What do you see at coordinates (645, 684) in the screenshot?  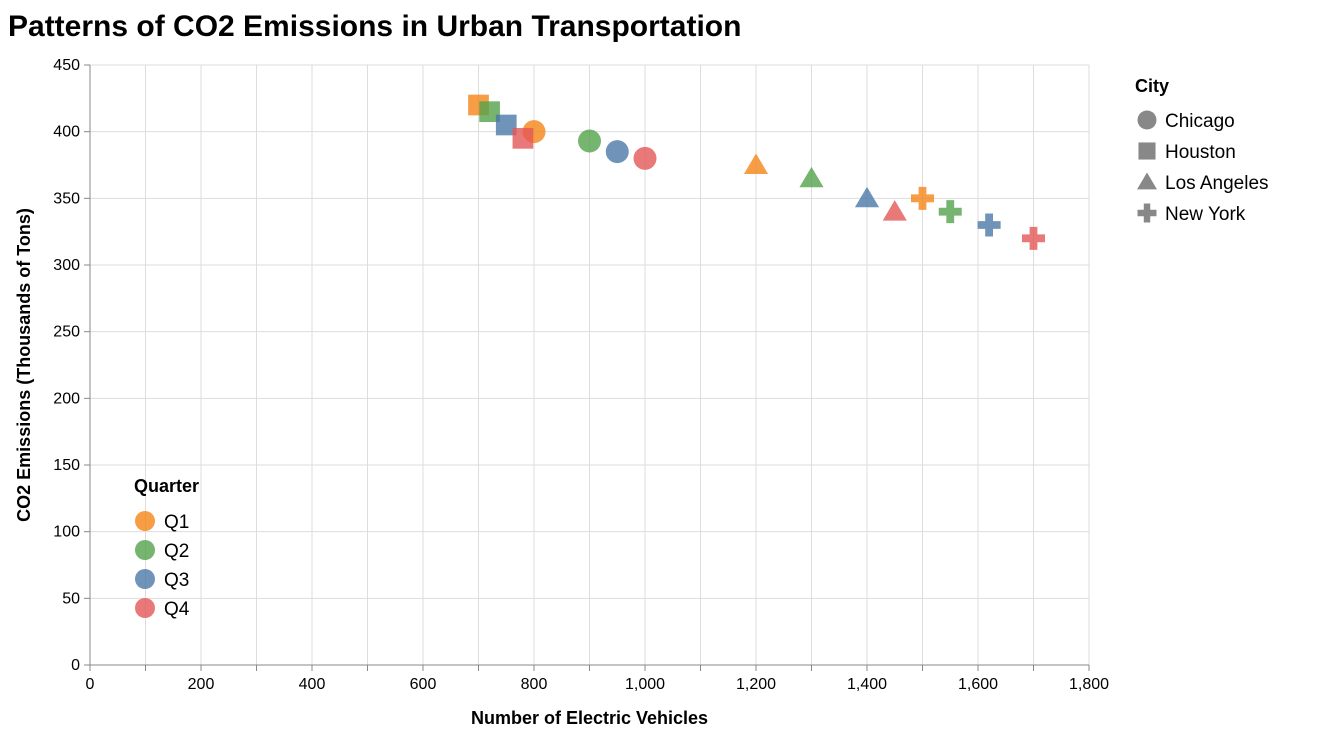 I see `x-tick-label: 1,000` at bounding box center [645, 684].